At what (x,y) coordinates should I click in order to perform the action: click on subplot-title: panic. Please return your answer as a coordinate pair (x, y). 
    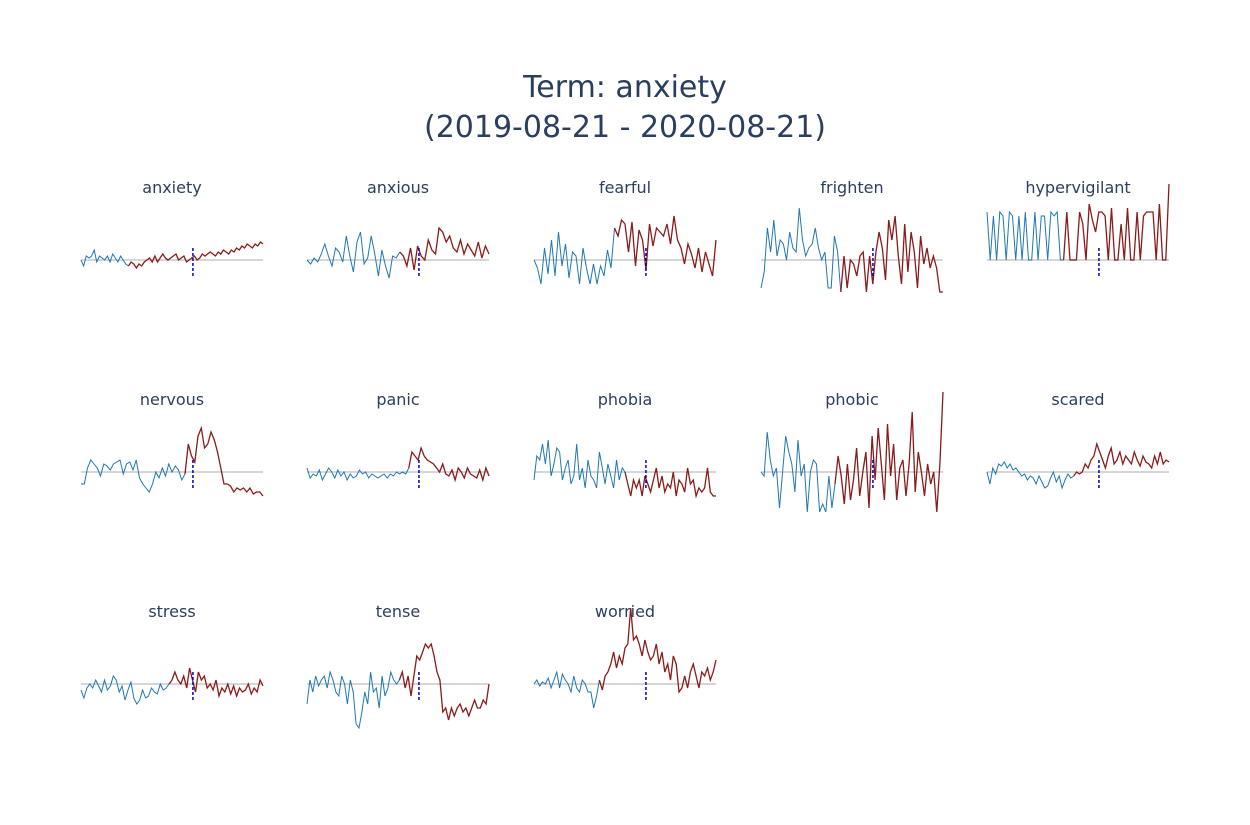
    Looking at the image, I should click on (398, 399).